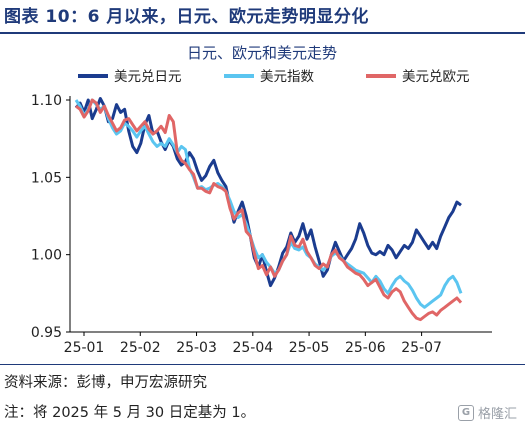 Image resolution: width=525 pixels, height=432 pixels. What do you see at coordinates (186, 17) in the screenshot?
I see `figure-title: 图表 10：6 月以来，日元、欧元走势明显分化` at bounding box center [186, 17].